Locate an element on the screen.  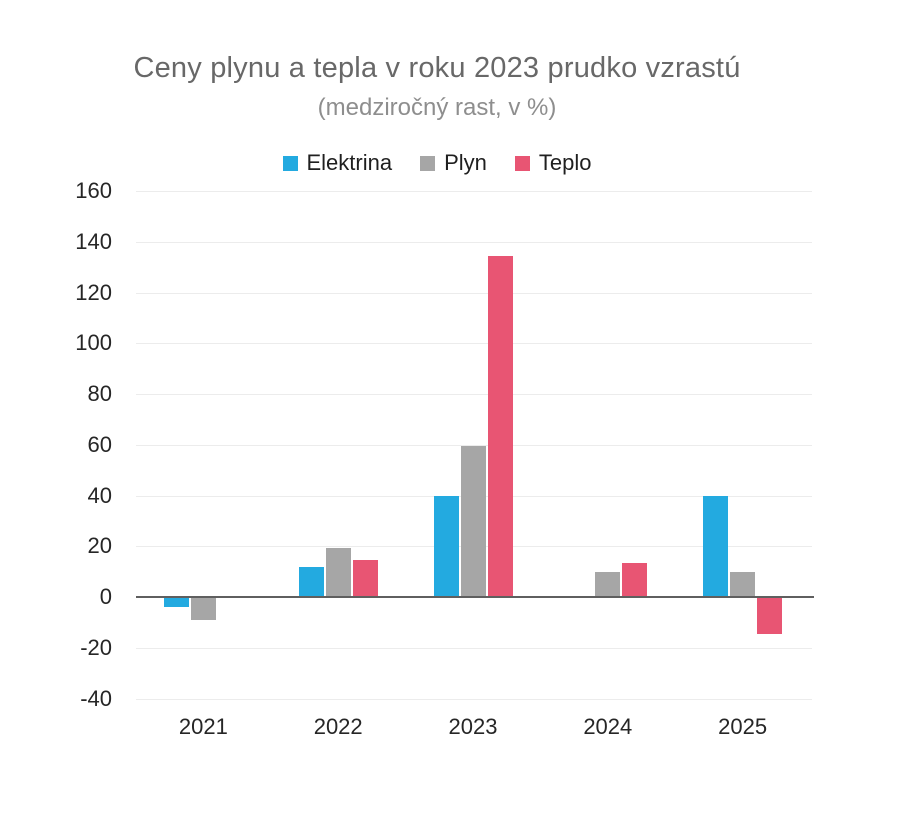
y-tick-label-20: 20 is located at coordinates (99, 546).